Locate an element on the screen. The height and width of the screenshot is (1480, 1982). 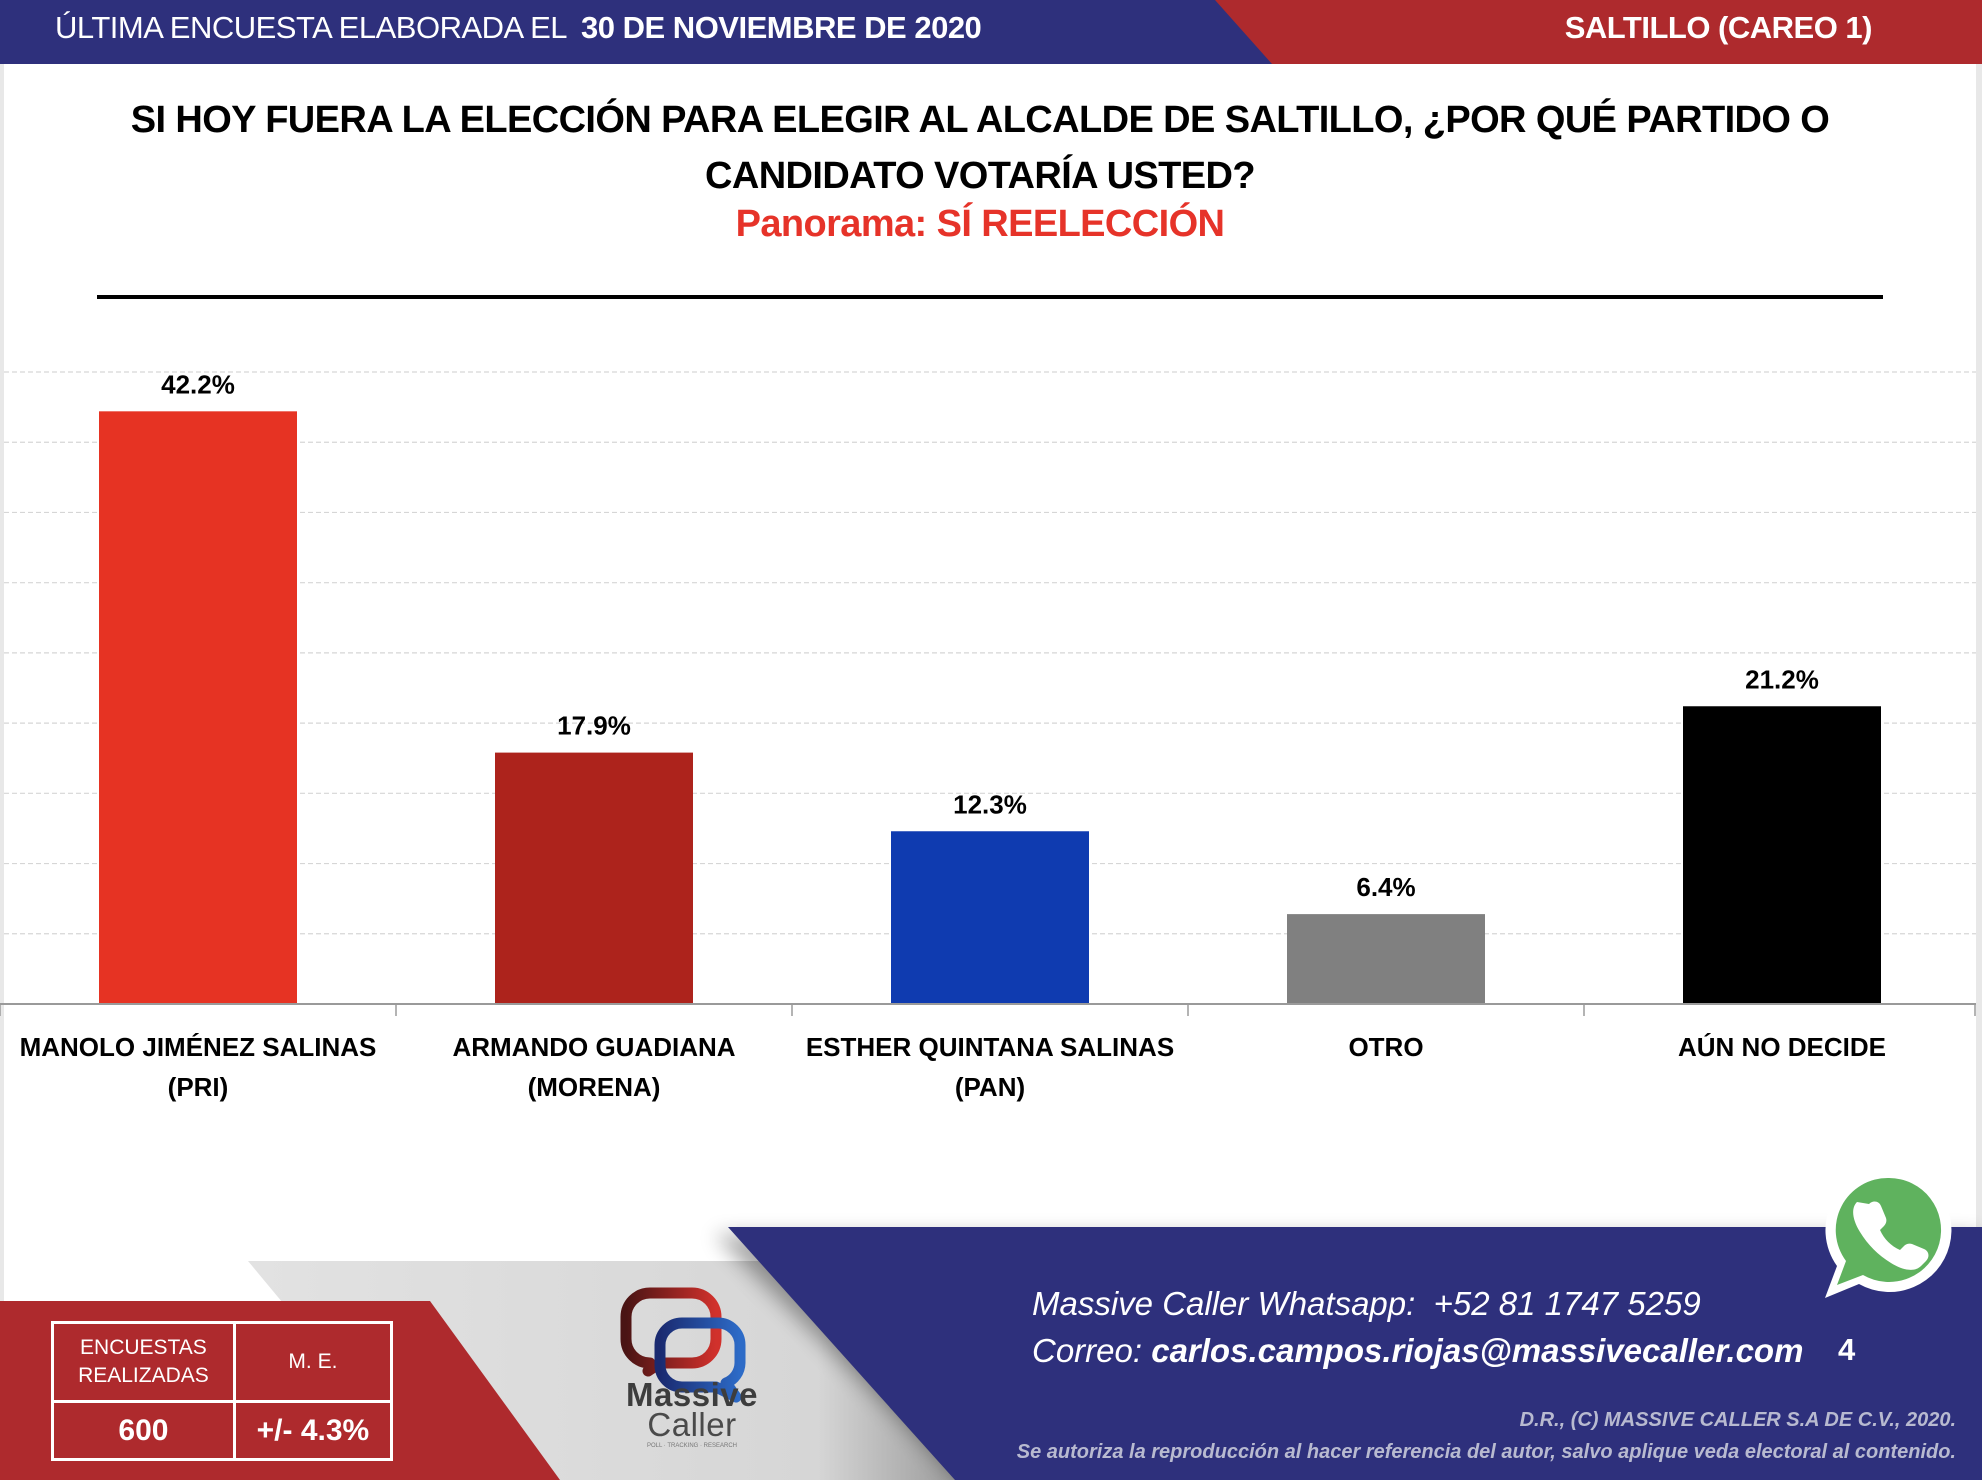
surveys-label-line-1: ENCUESTAS is located at coordinates (143, 1347).